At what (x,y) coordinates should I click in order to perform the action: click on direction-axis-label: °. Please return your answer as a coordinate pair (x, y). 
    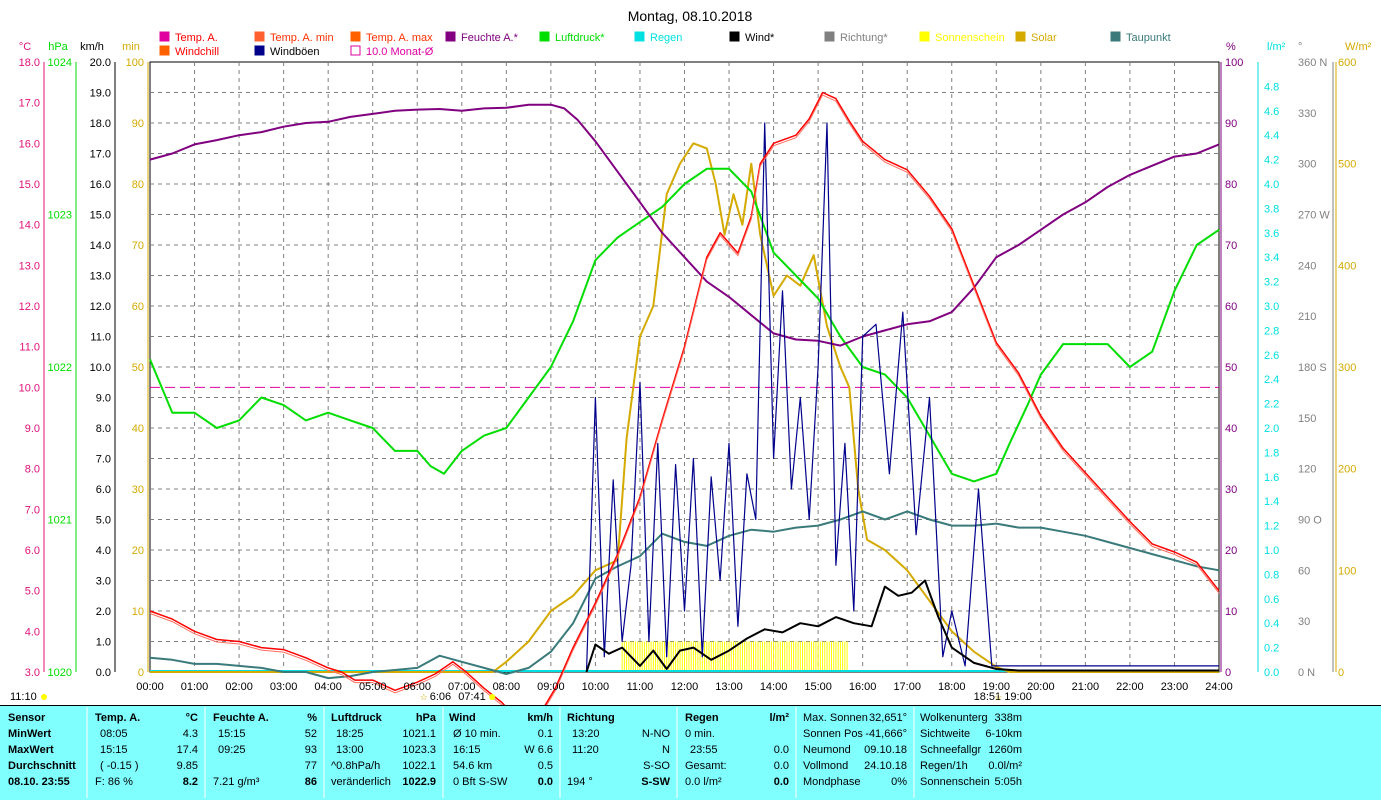
    Looking at the image, I should click on (1300, 47).